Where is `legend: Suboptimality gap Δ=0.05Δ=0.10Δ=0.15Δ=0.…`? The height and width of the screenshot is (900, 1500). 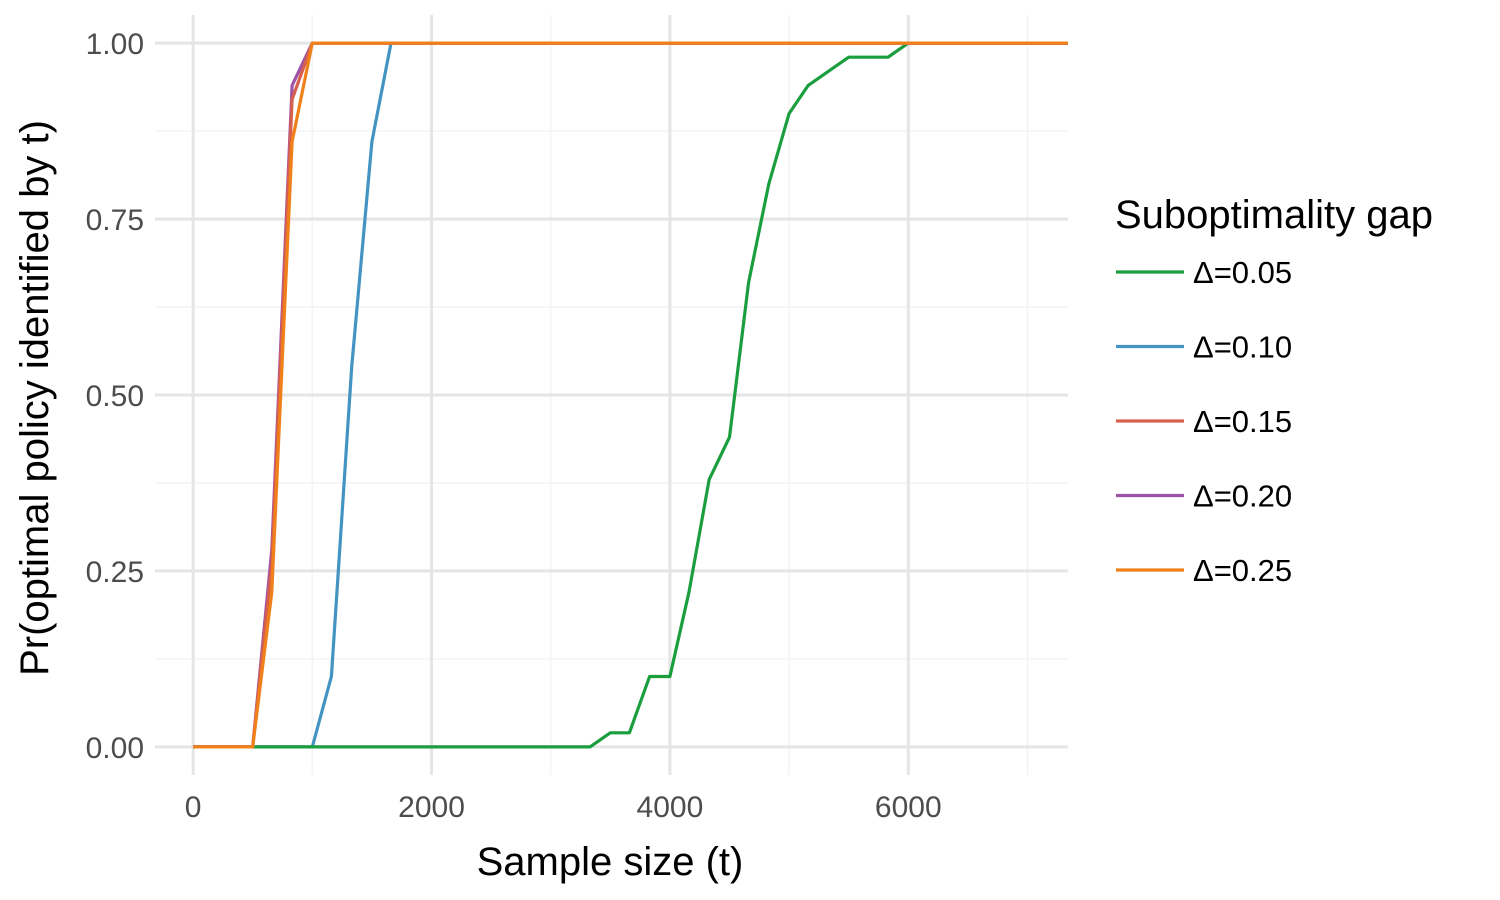
legend: Suboptimality gap Δ=0.05Δ=0.10Δ=0.15Δ=0.… is located at coordinates (1274, 390).